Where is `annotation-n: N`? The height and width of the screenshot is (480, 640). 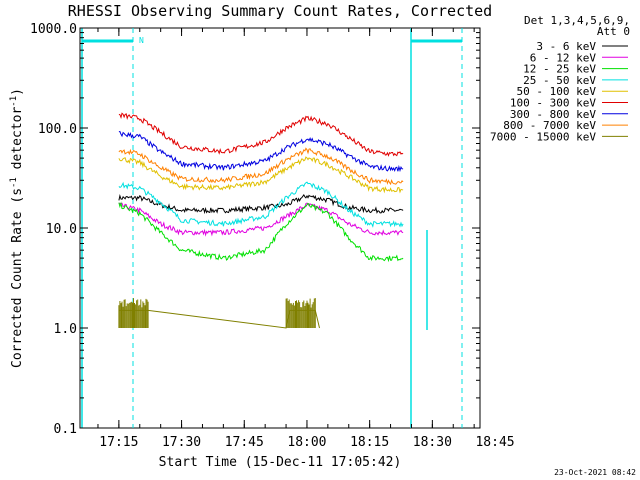
annotation-n: N is located at coordinates (141, 40).